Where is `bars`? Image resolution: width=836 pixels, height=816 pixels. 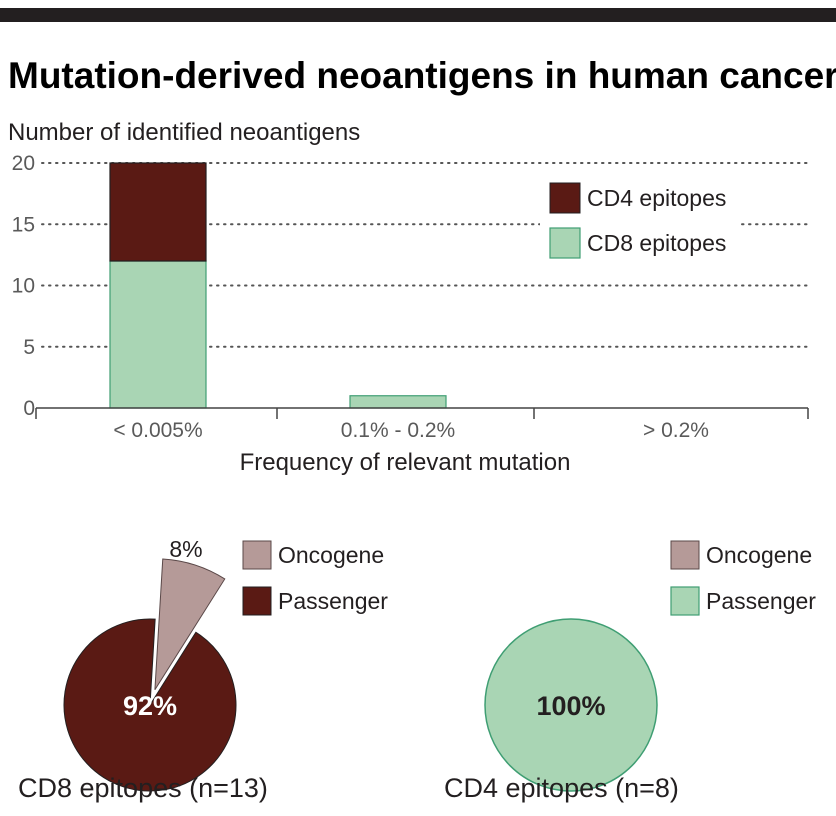 bars is located at coordinates (278, 285).